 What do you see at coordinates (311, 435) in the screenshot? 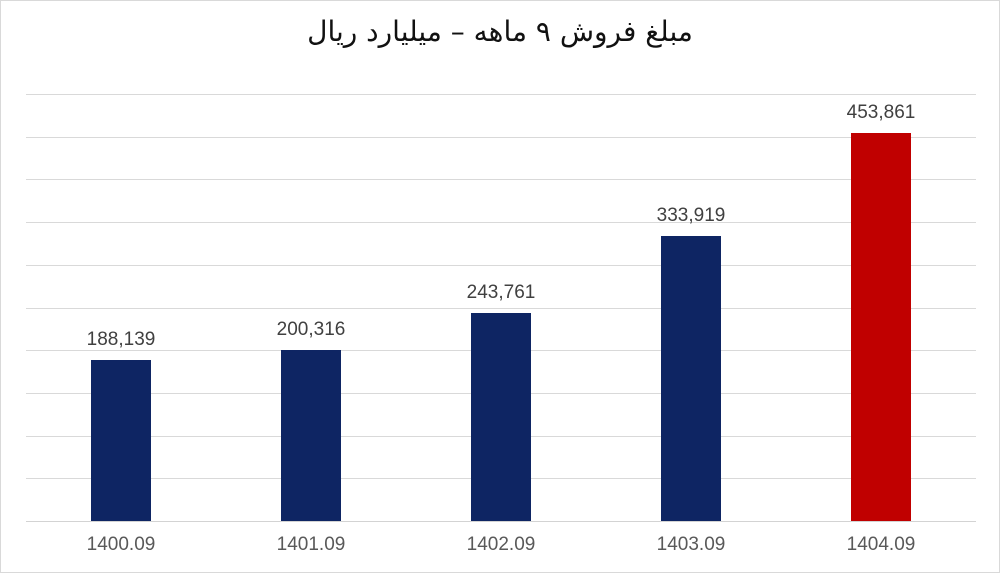
I see `bar-1401.09` at bounding box center [311, 435].